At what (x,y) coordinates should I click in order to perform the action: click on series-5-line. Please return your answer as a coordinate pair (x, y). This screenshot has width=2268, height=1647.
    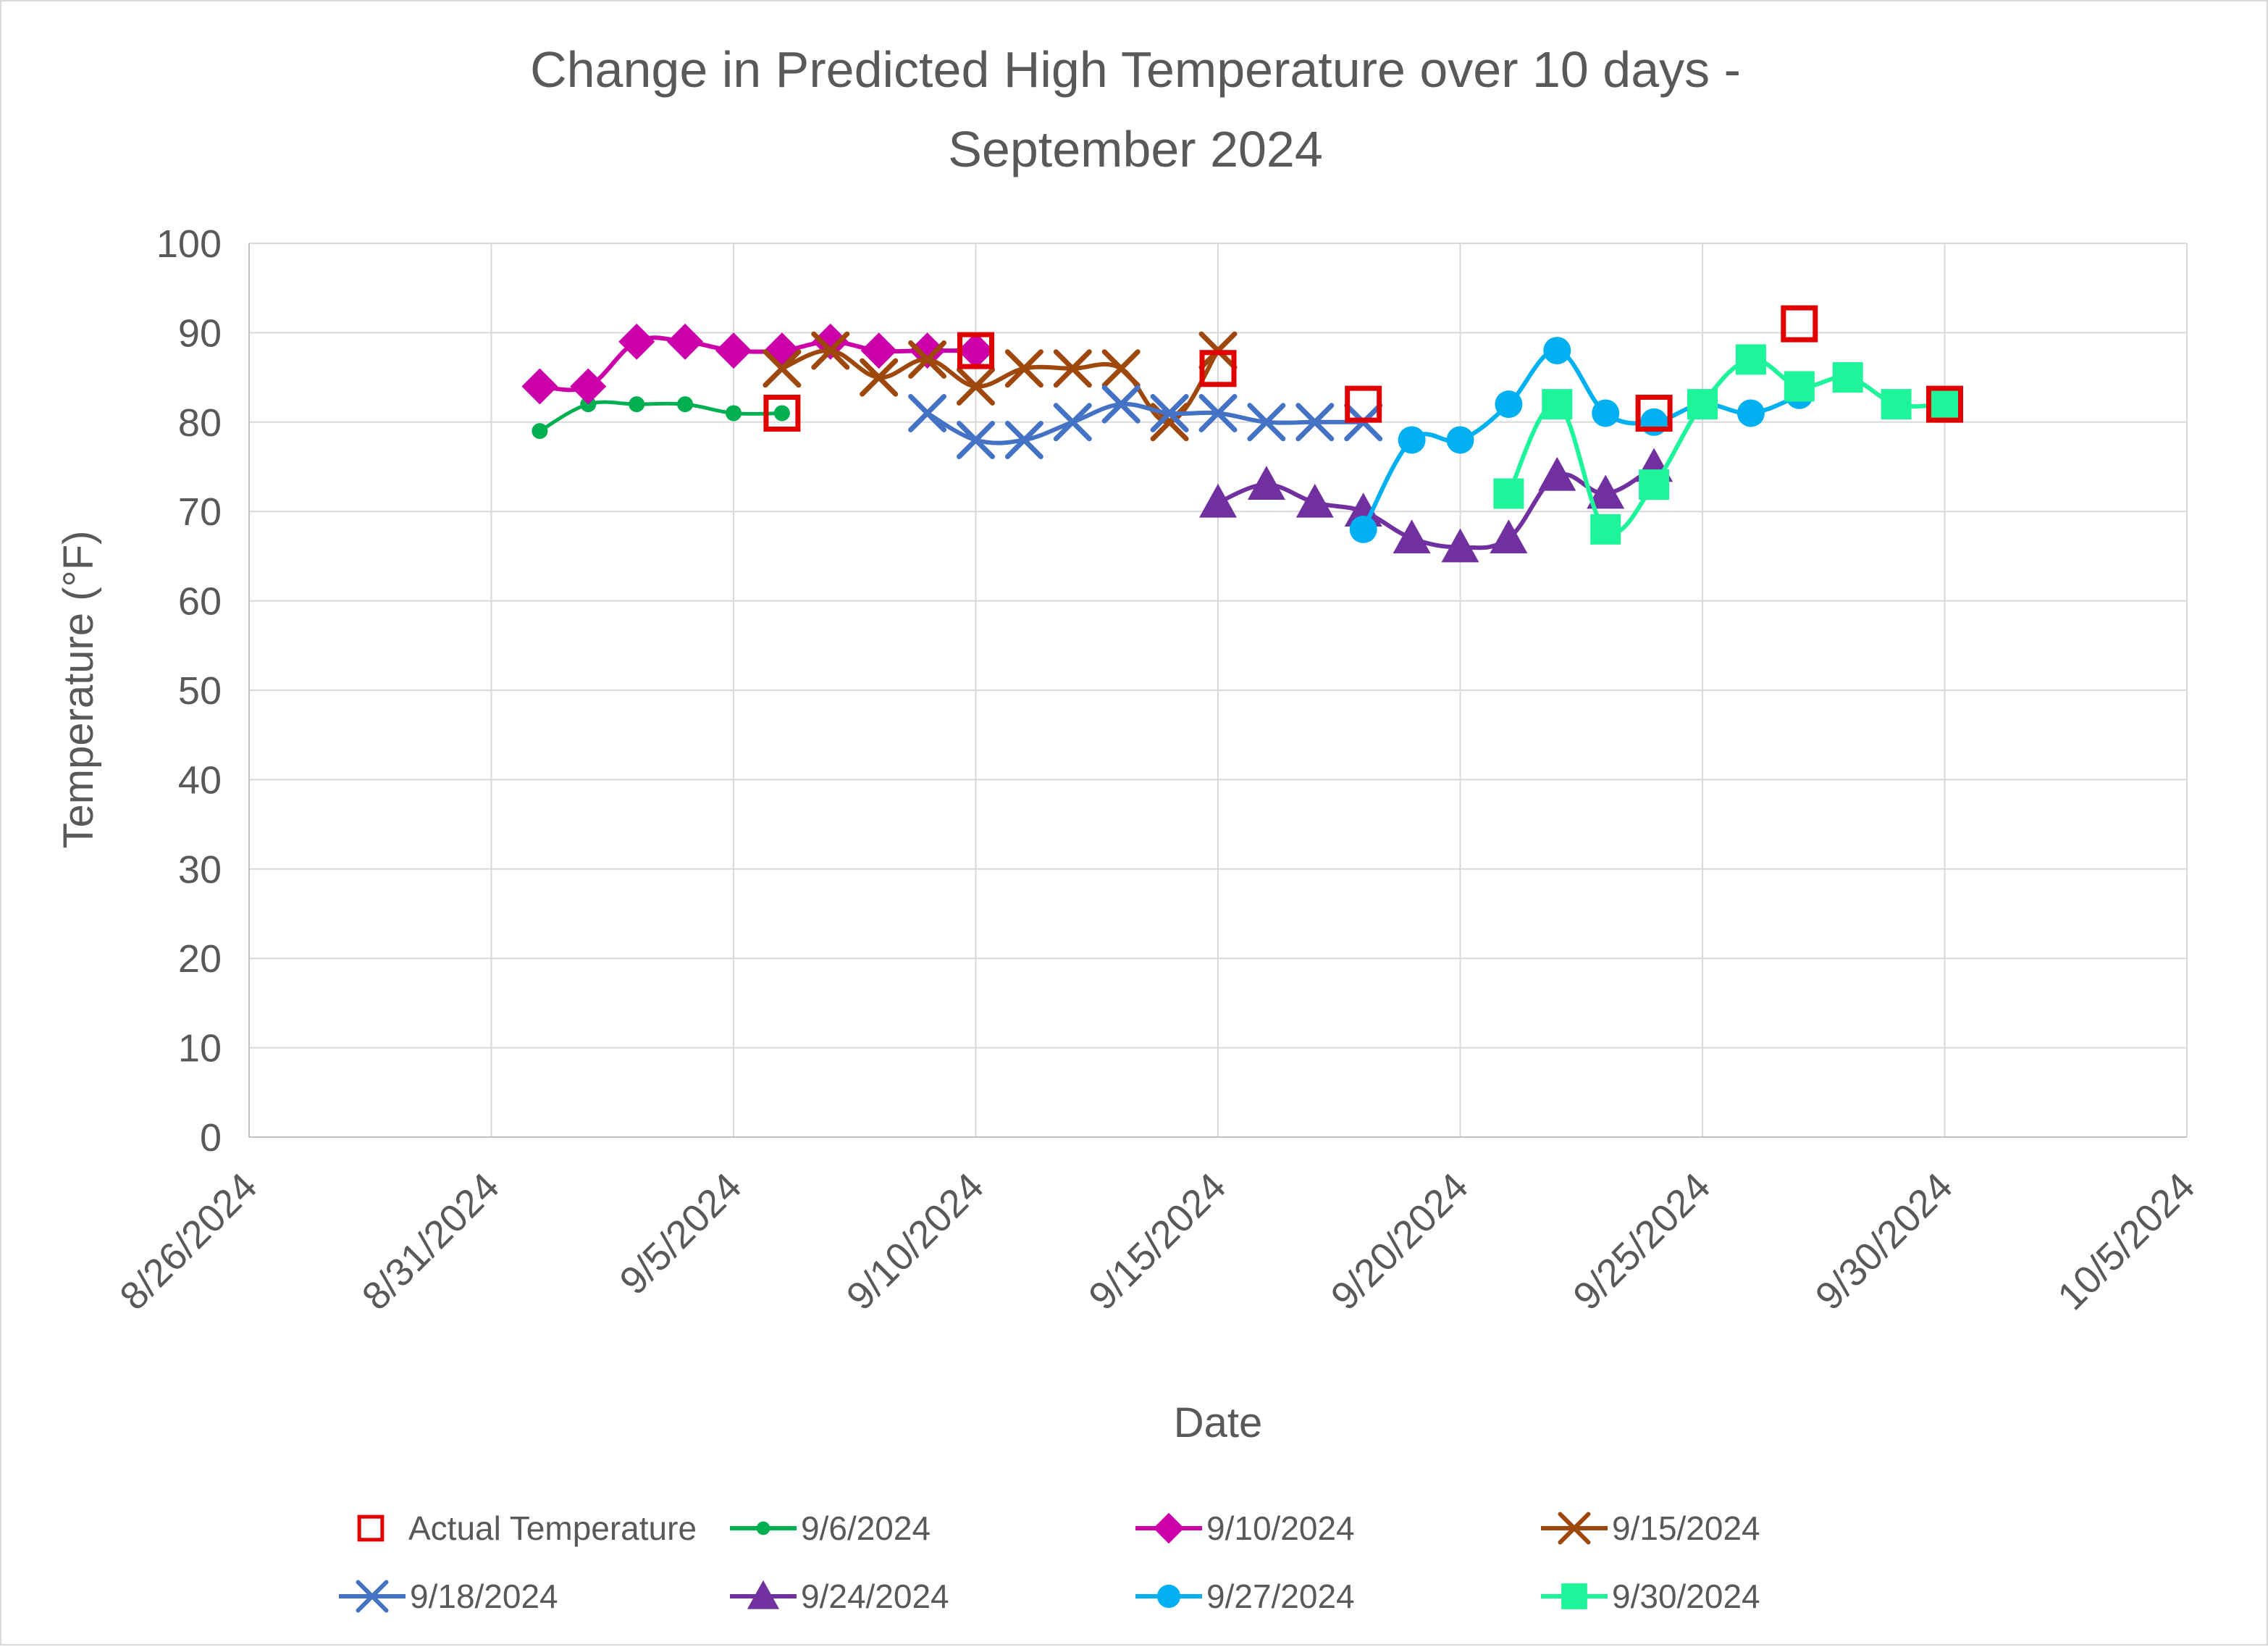
    Looking at the image, I should click on (1436, 507).